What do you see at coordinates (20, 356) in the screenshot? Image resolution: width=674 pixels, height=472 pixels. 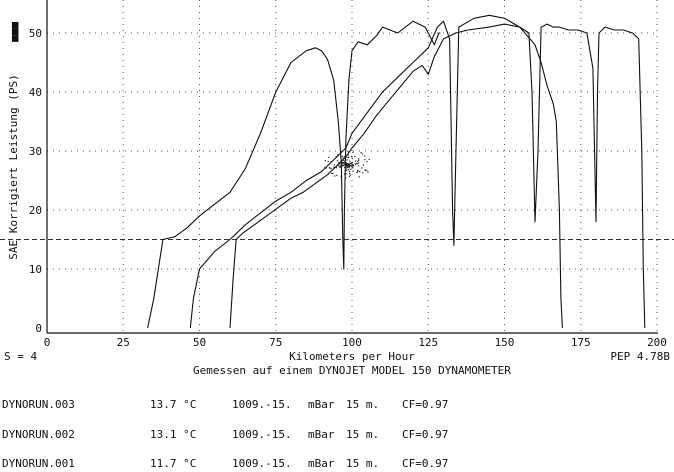 I see `left-footer: S = 4` at bounding box center [20, 356].